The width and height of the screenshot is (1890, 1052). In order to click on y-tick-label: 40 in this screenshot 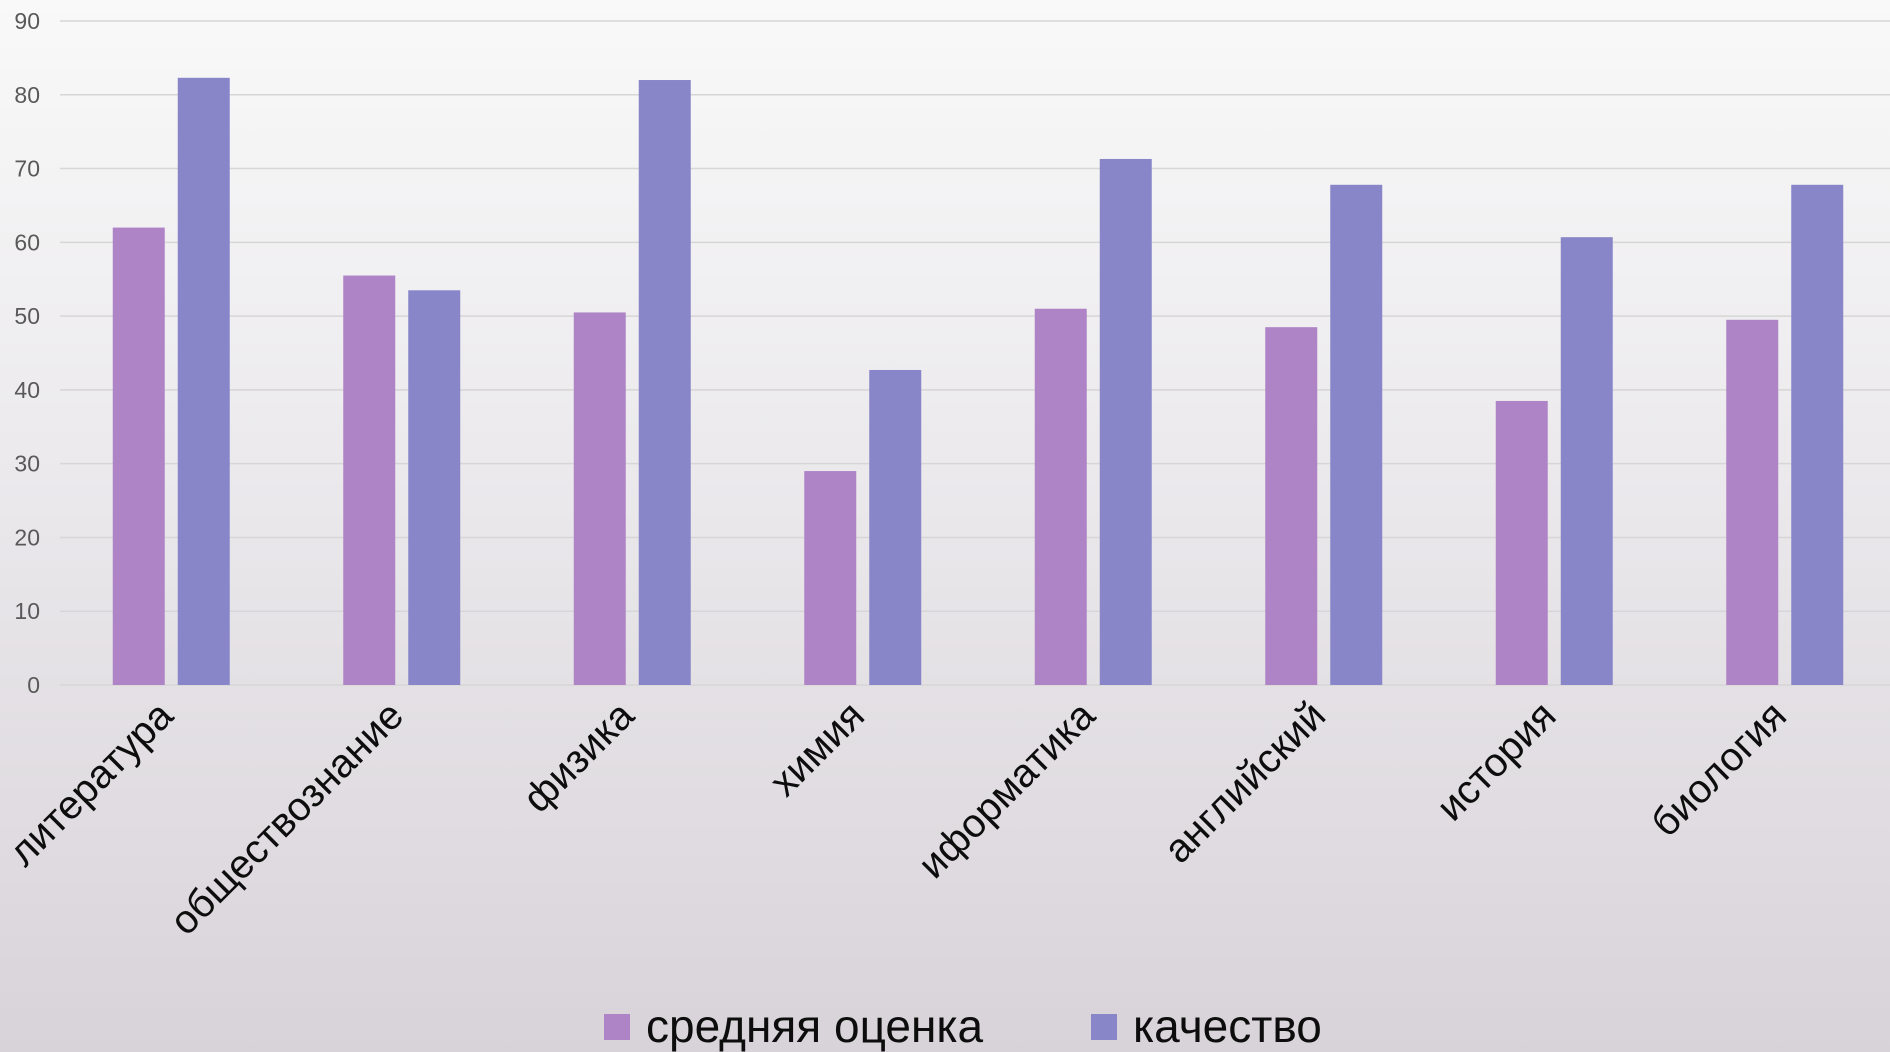, I will do `click(27, 390)`.